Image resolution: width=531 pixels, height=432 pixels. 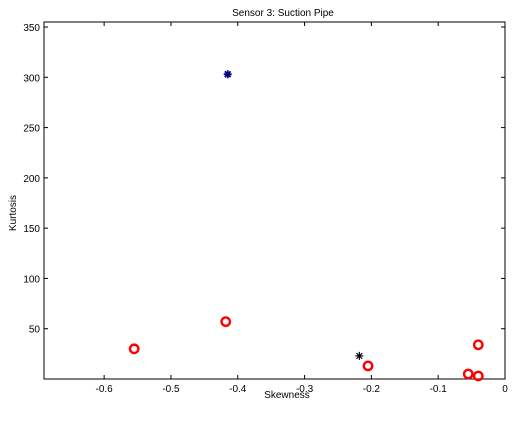 What do you see at coordinates (283, 13) in the screenshot?
I see `chart-title: Sensor 3: Suction Pipe` at bounding box center [283, 13].